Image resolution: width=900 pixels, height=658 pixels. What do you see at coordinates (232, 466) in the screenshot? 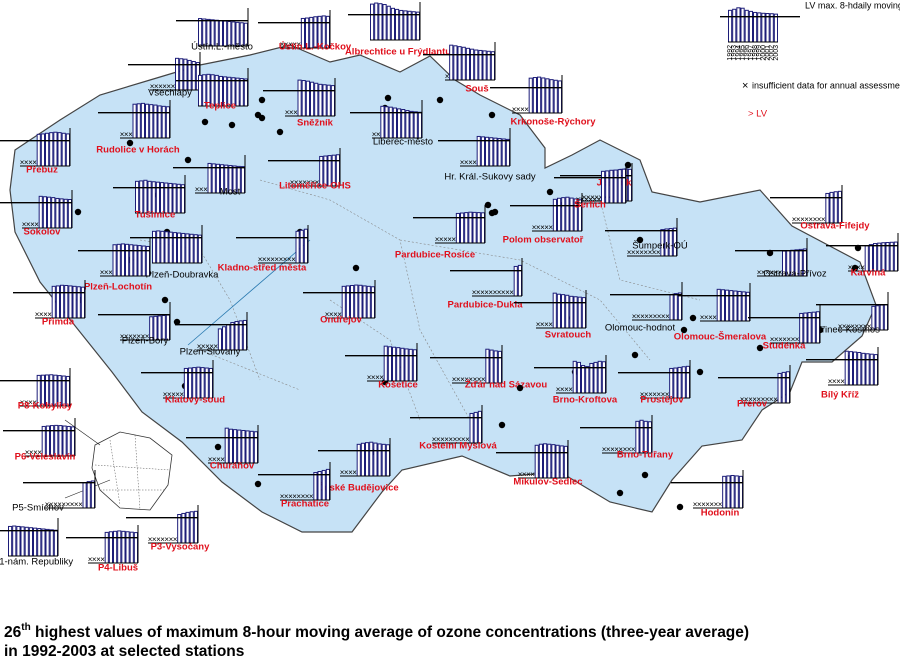
I see `station-label: Churáňov` at bounding box center [232, 466].